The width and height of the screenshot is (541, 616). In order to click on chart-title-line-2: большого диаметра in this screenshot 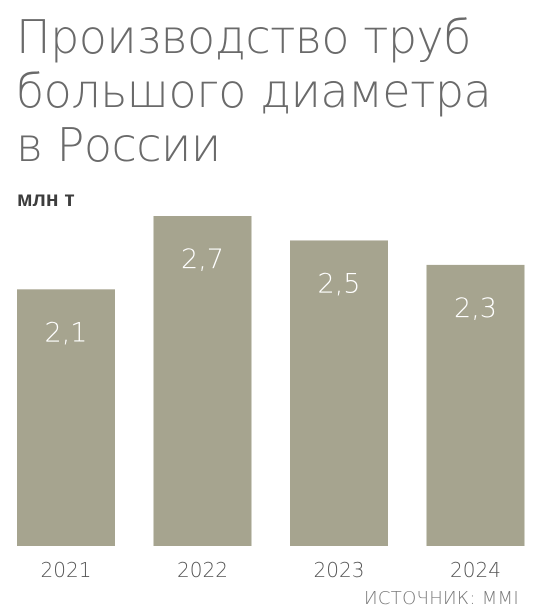, I will do `click(254, 91)`.